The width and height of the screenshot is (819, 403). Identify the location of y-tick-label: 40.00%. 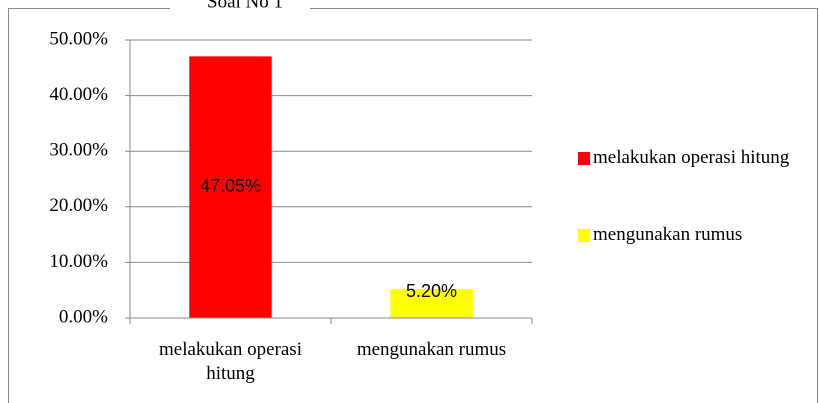
(78, 94).